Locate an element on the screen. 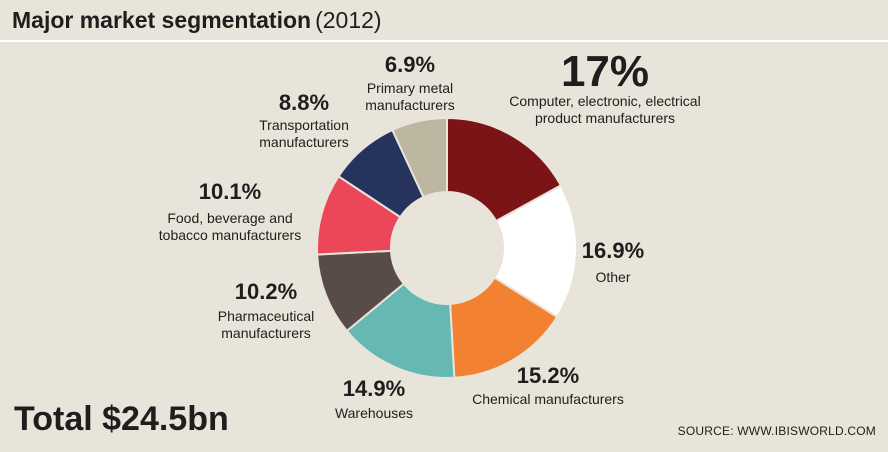 The image size is (888, 452). slice-category-label-5-line-1: Pharmaceutical is located at coordinates (266, 316).